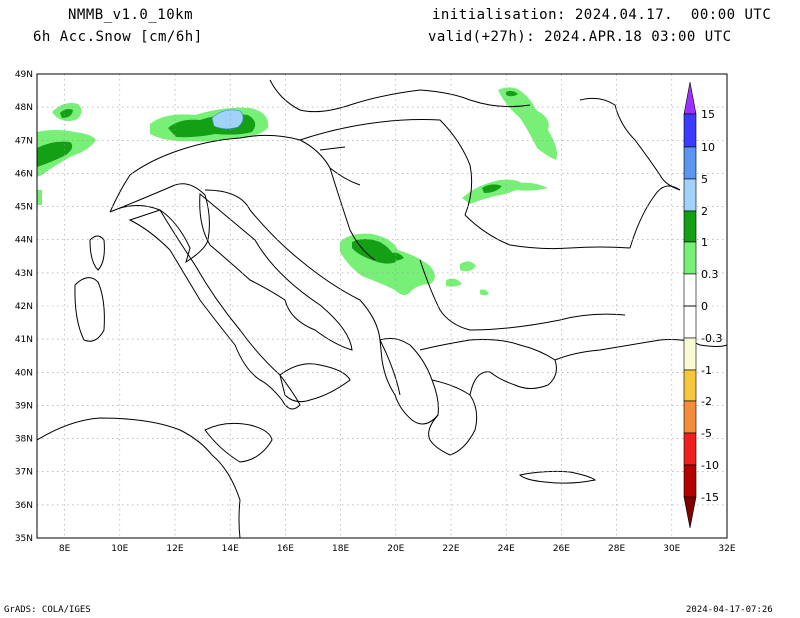 The height and width of the screenshot is (618, 800). I want to click on snow-austria-peak, so click(227, 119).